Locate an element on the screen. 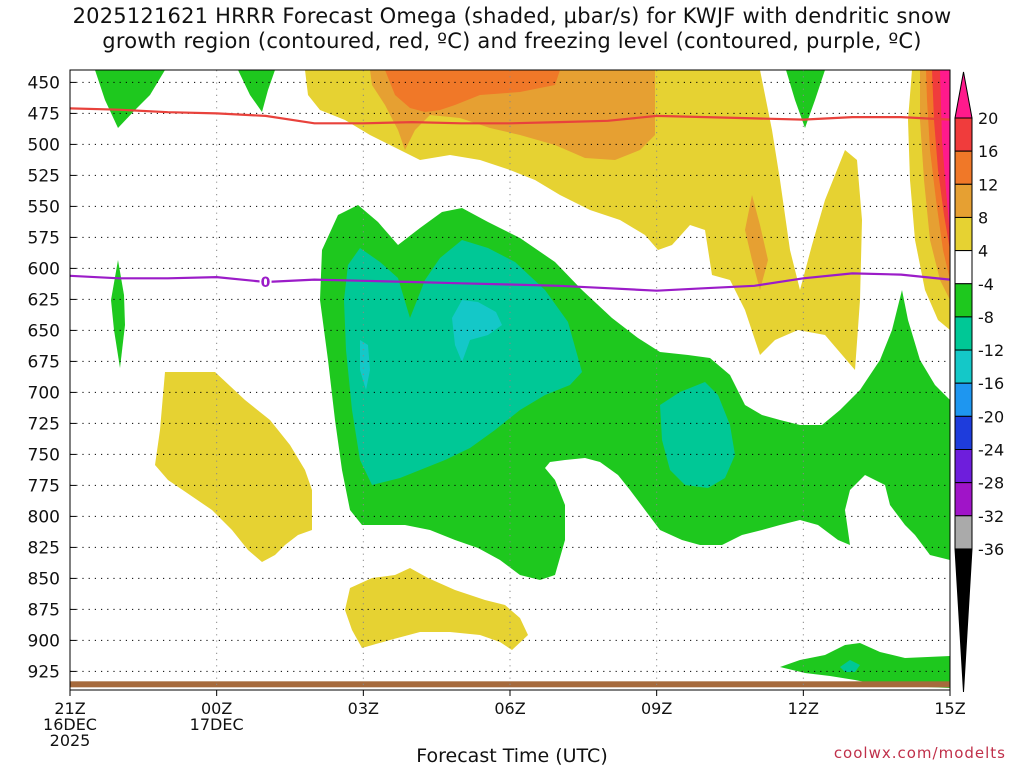 The width and height of the screenshot is (1024, 768). y-tick-label-825: 825 is located at coordinates (44, 548).